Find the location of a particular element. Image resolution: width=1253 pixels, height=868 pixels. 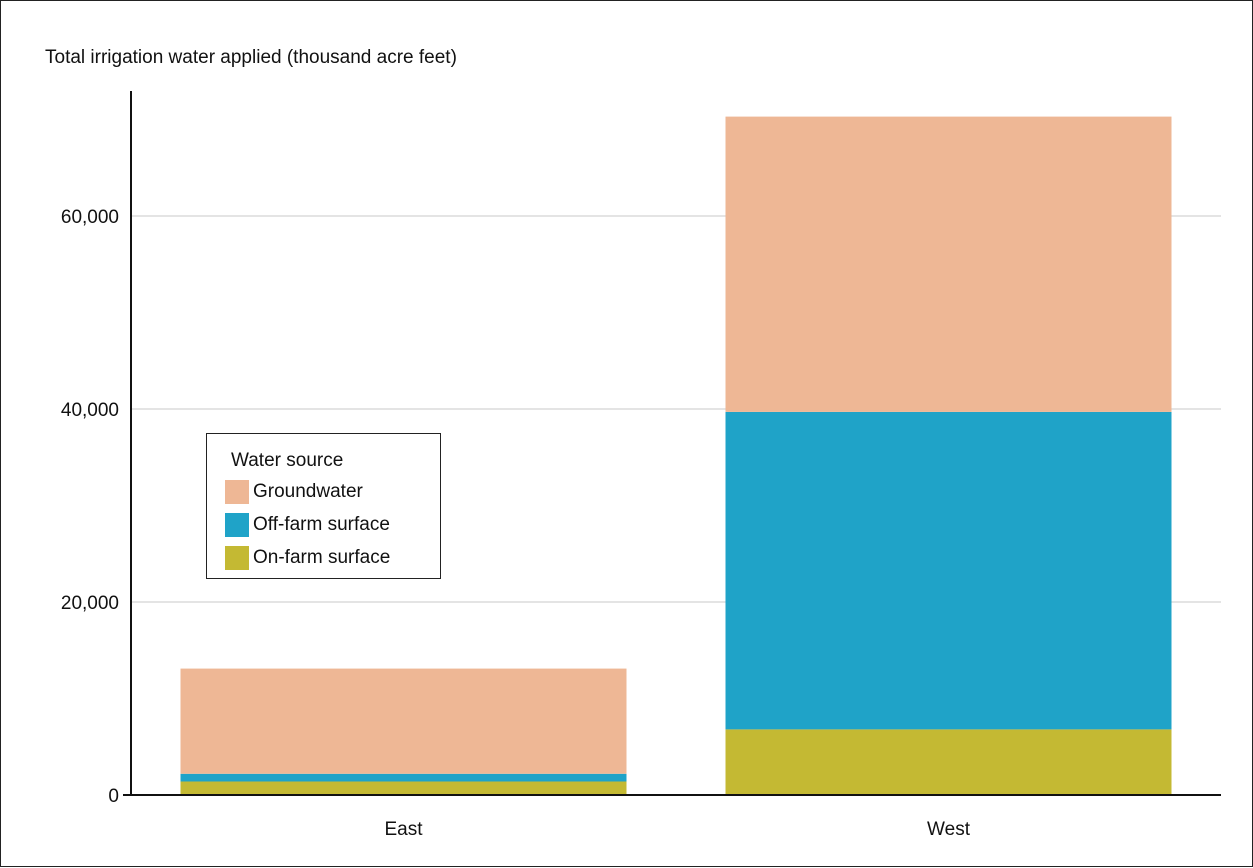

legend-swatch-groundwater is located at coordinates (237, 492).